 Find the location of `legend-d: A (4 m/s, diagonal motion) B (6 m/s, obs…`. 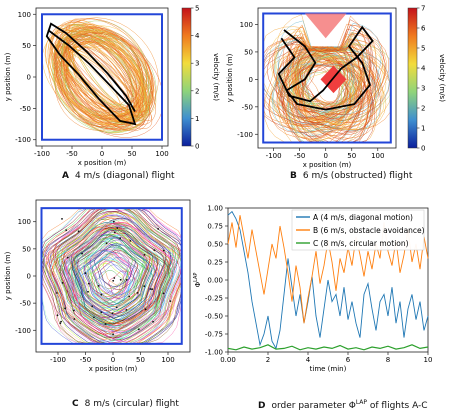

legend-d: A (4 m/s, diagonal motion) B (6 m/s, obs… is located at coordinates (358, 230).